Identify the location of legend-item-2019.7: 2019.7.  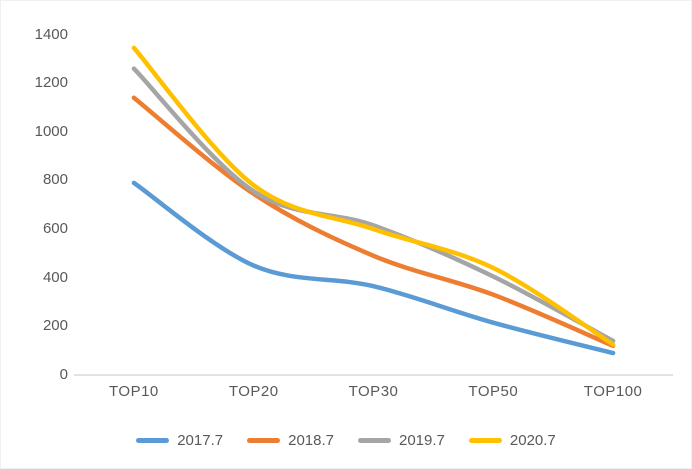
(401, 440).